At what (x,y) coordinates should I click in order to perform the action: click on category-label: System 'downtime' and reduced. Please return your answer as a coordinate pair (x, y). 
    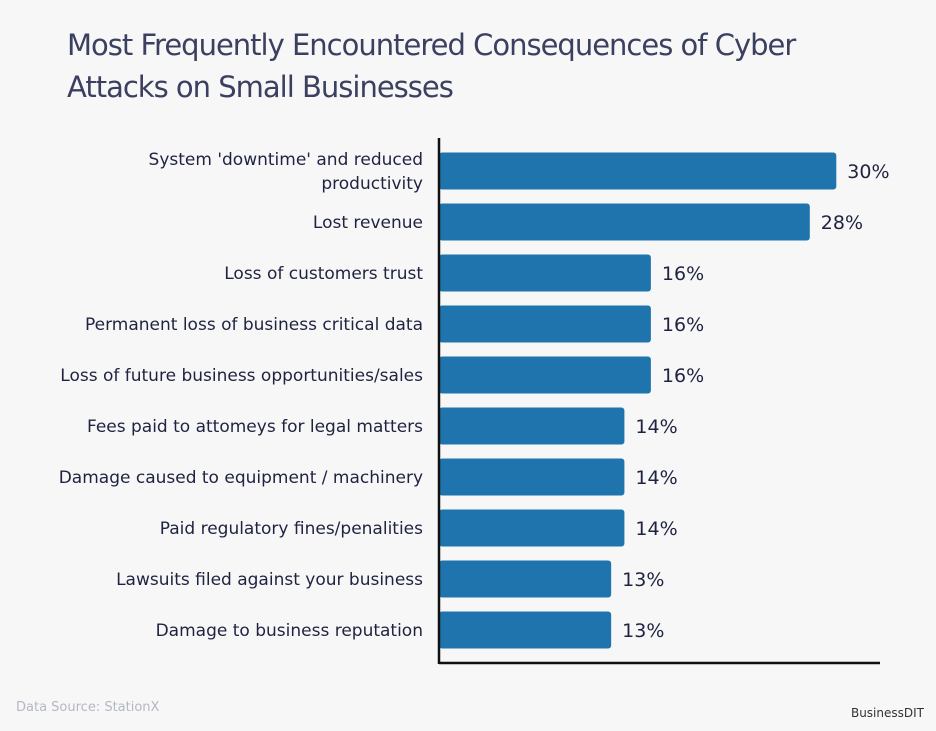
    Looking at the image, I should click on (286, 160).